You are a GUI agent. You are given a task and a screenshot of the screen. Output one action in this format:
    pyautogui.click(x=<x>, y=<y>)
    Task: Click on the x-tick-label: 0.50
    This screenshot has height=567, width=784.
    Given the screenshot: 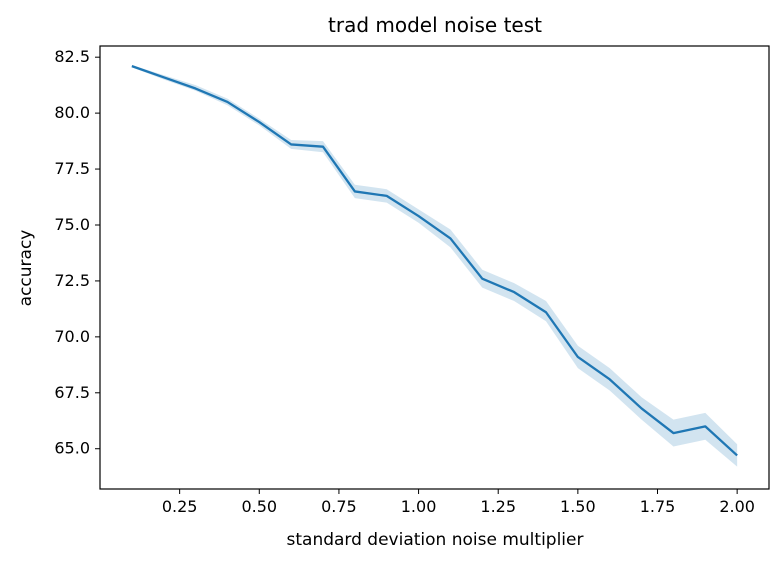 What is the action you would take?
    pyautogui.click(x=259, y=506)
    